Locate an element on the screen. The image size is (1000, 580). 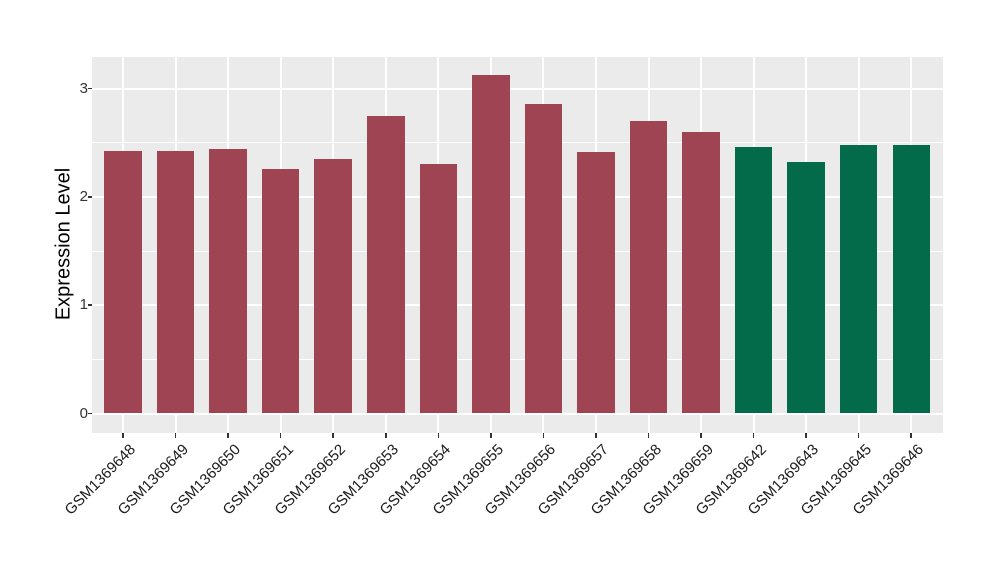
y-tick-label: 0 is located at coordinates (83, 413).